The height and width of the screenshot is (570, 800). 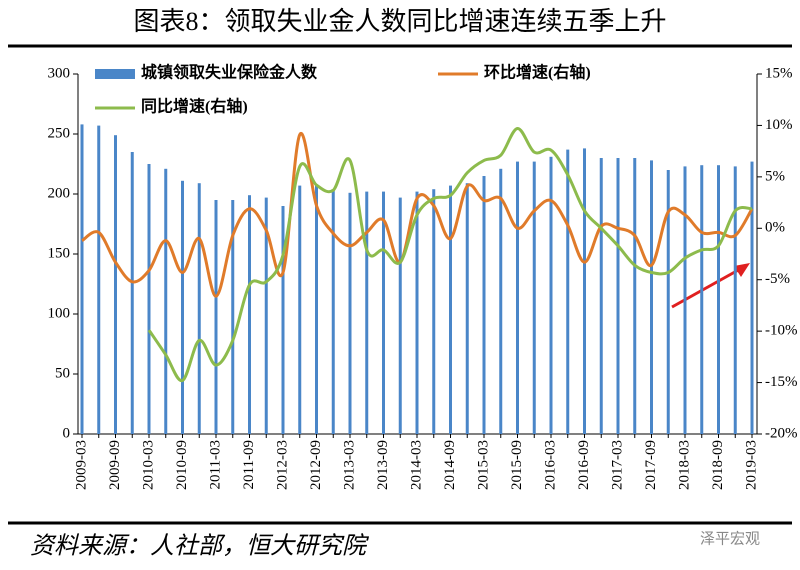 What do you see at coordinates (349, 465) in the screenshot?
I see `x-tick-label: 2013-03` at bounding box center [349, 465].